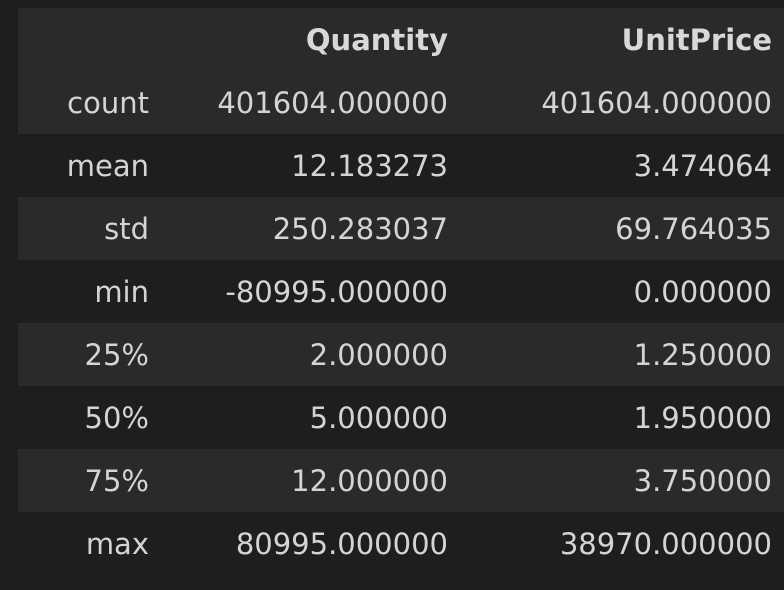 The width and height of the screenshot is (784, 590). I want to click on table-row: count 401604.000000 401604.000000, so click(401, 102).